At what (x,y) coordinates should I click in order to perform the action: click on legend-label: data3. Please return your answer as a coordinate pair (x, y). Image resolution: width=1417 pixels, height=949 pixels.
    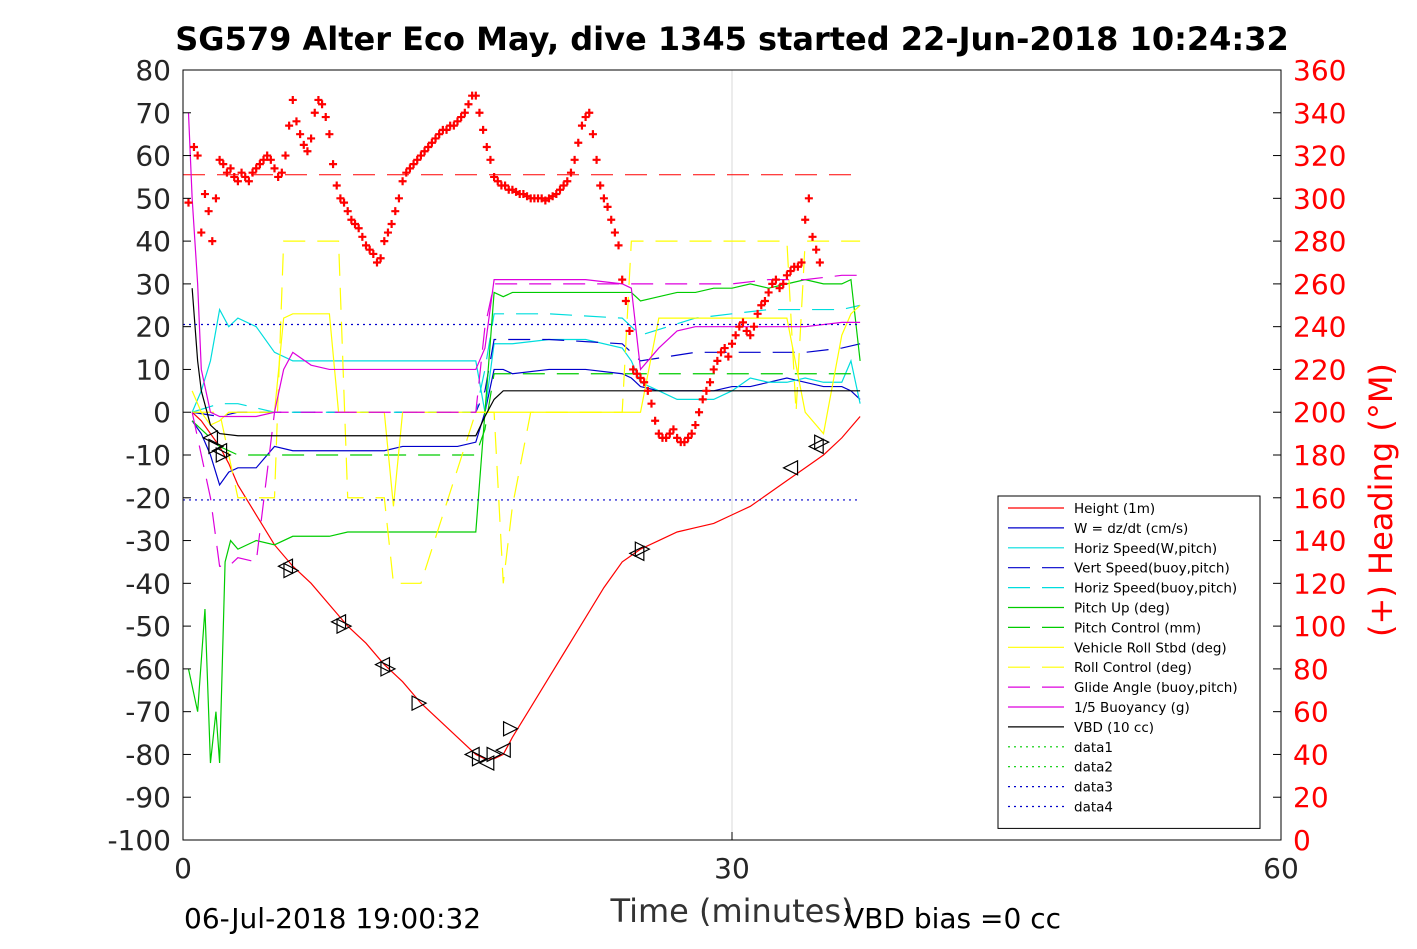
    Looking at the image, I should click on (1093, 788).